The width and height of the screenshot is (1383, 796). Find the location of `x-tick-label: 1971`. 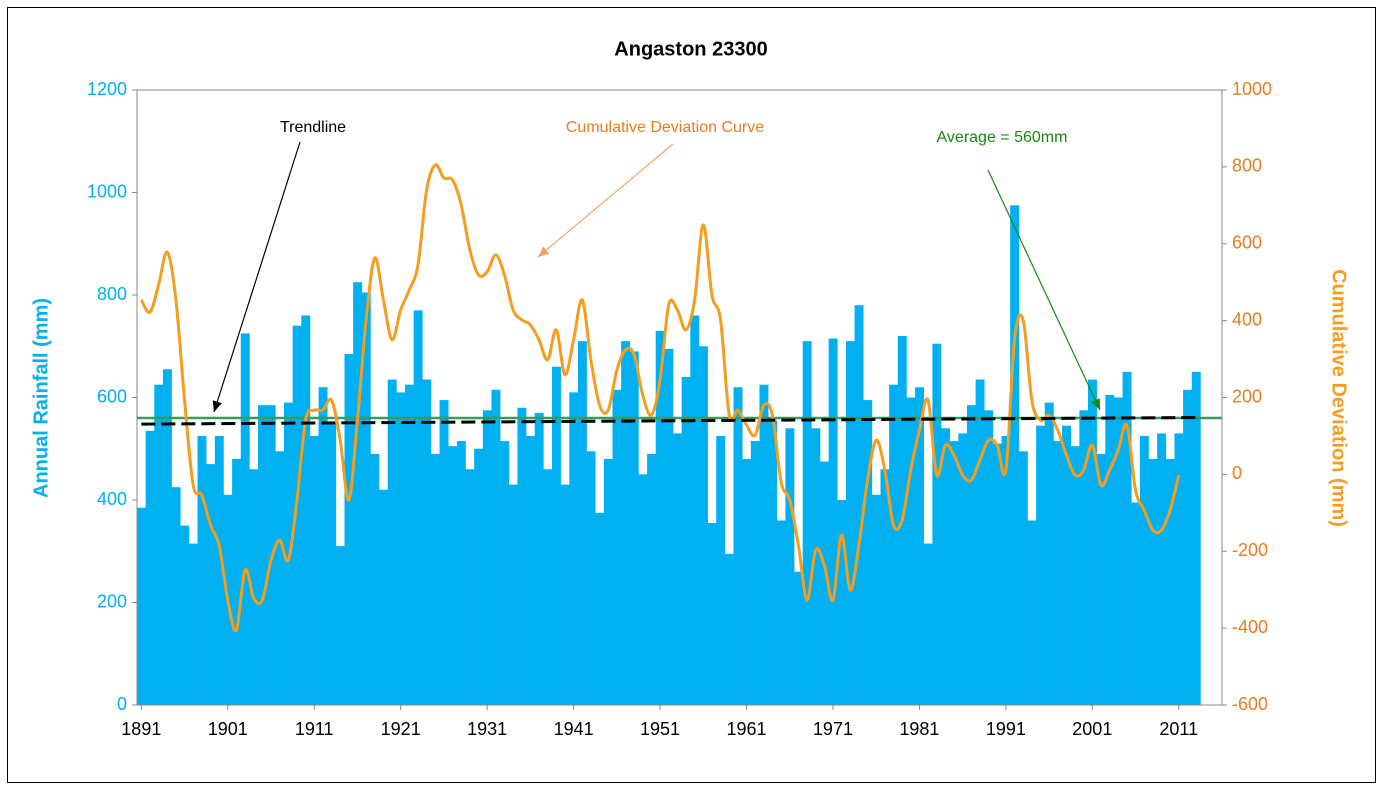

x-tick-label: 1971 is located at coordinates (833, 729).